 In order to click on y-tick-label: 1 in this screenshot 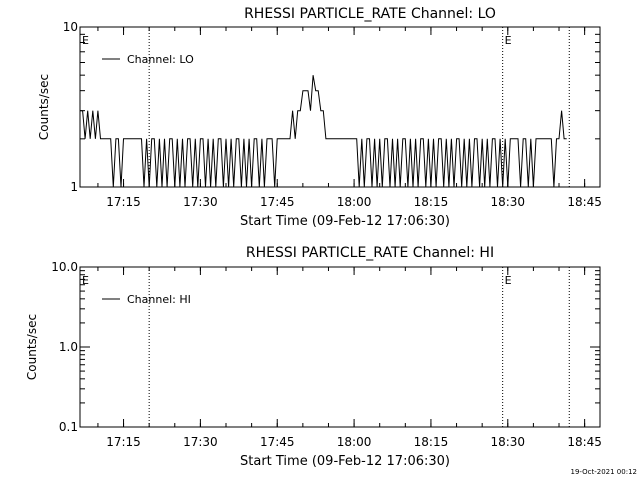, I will do `click(74, 187)`.